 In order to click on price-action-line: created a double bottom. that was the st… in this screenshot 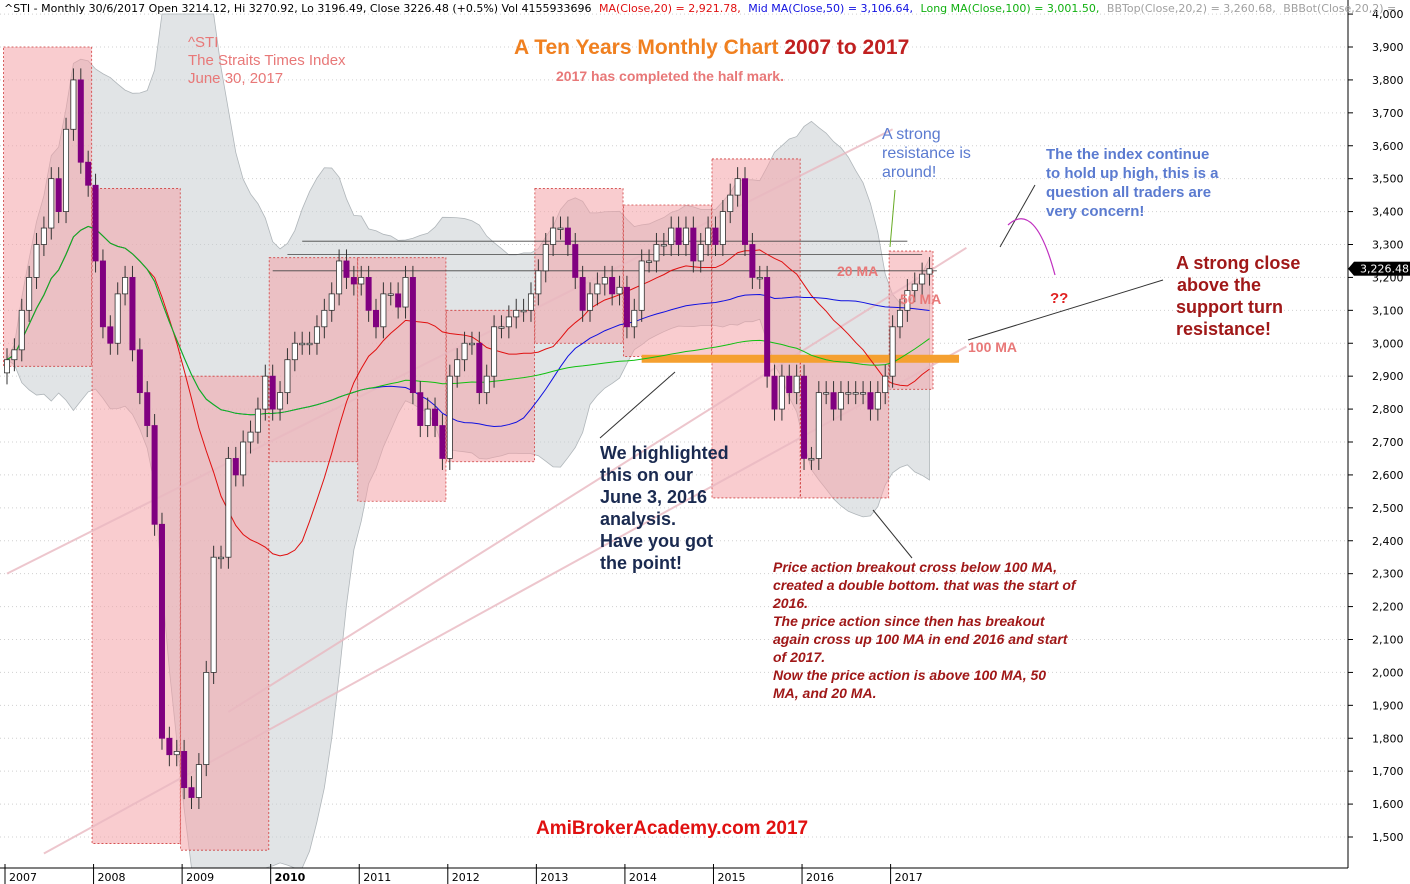, I will do `click(924, 585)`.